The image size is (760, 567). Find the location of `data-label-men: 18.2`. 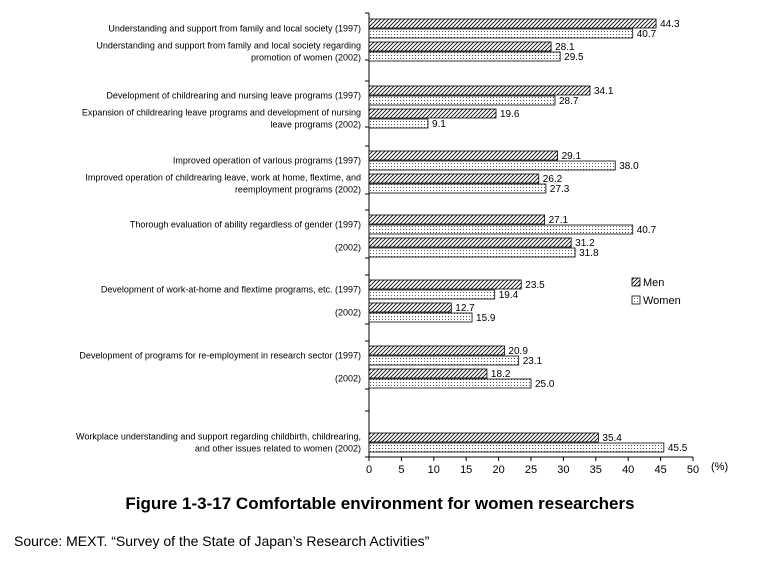

data-label-men: 18.2 is located at coordinates (501, 374).